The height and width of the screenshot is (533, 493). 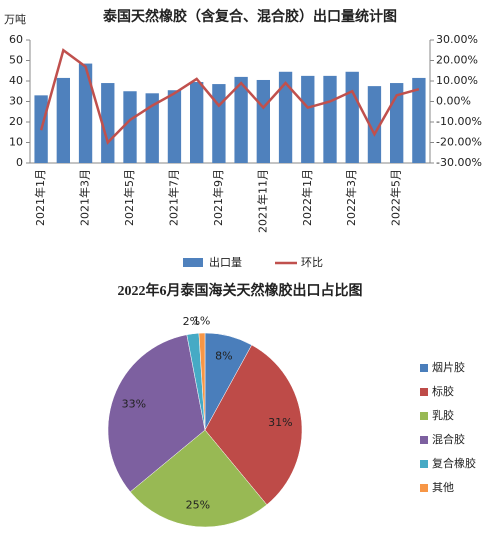 I want to click on x-tick-label: 2022年1月, so click(x=307, y=197).